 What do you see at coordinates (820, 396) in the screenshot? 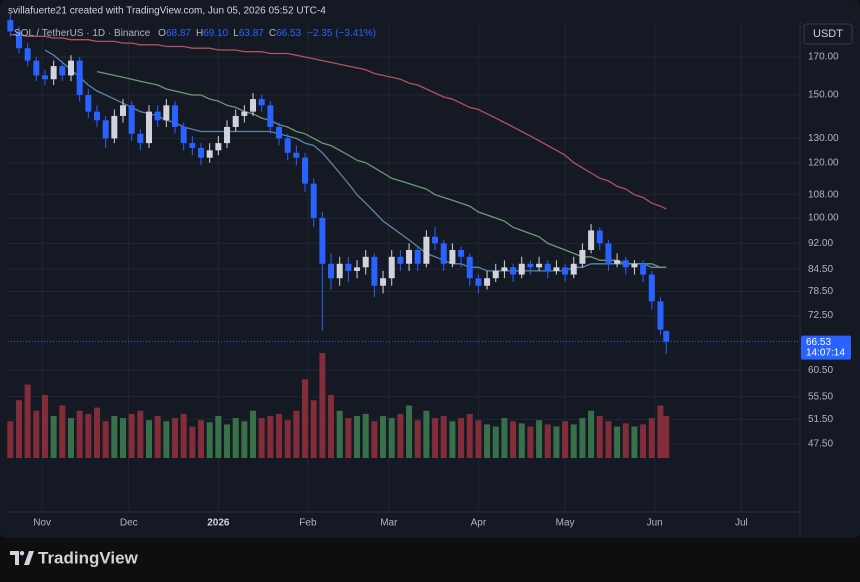
I see `y-tick-label: 55.50` at bounding box center [820, 396].